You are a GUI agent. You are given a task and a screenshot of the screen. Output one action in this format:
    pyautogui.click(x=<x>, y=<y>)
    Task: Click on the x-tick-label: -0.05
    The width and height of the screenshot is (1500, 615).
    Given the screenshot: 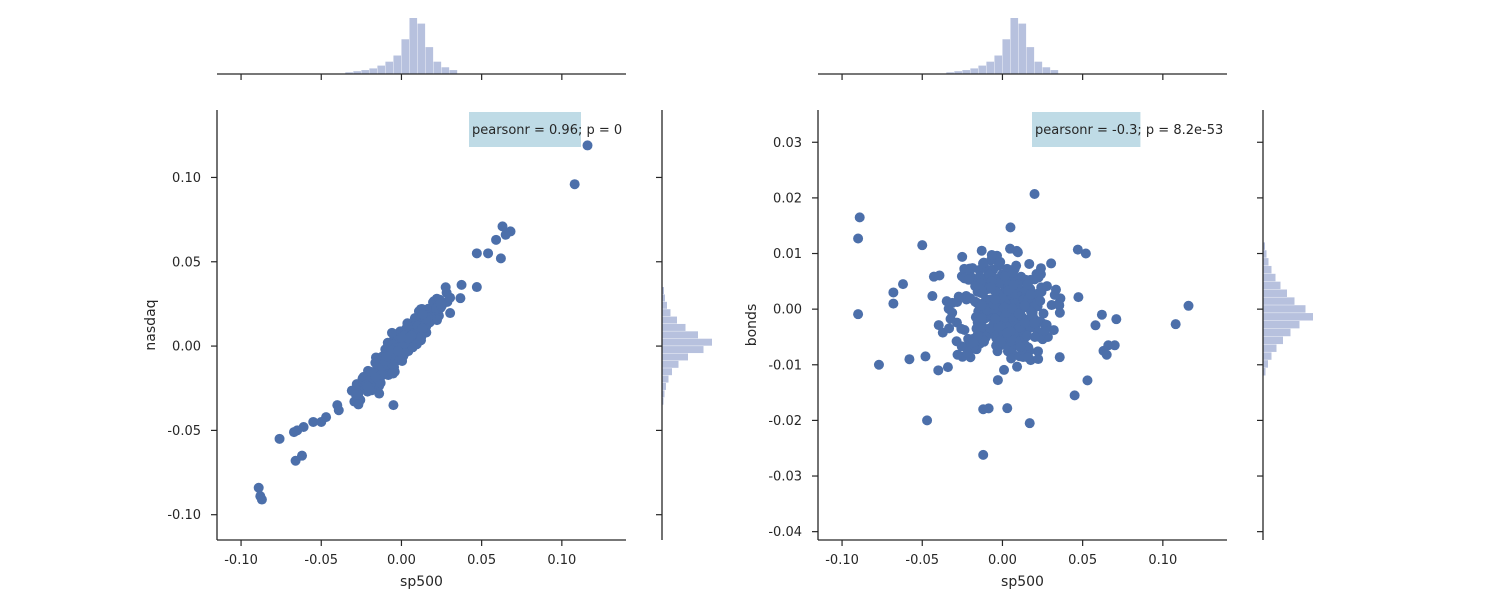 What is the action you would take?
    pyautogui.click(x=922, y=560)
    